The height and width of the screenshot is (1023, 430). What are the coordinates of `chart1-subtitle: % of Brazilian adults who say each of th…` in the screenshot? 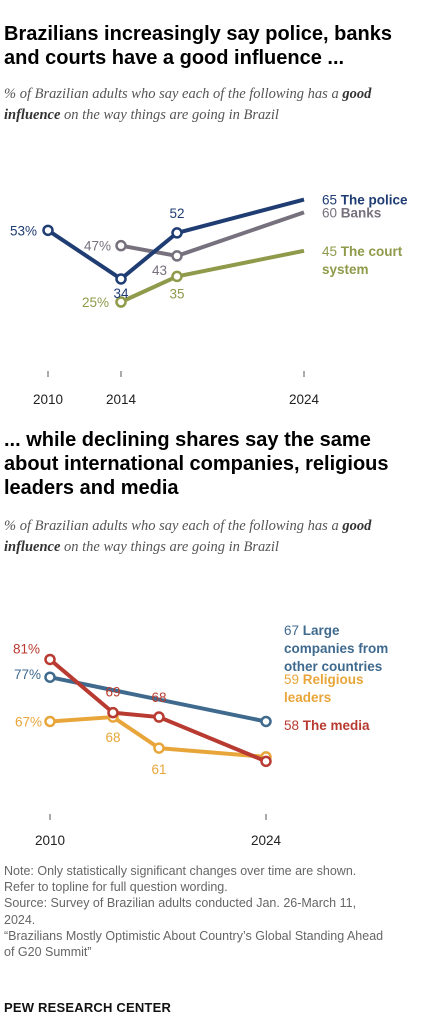 It's located at (216, 105).